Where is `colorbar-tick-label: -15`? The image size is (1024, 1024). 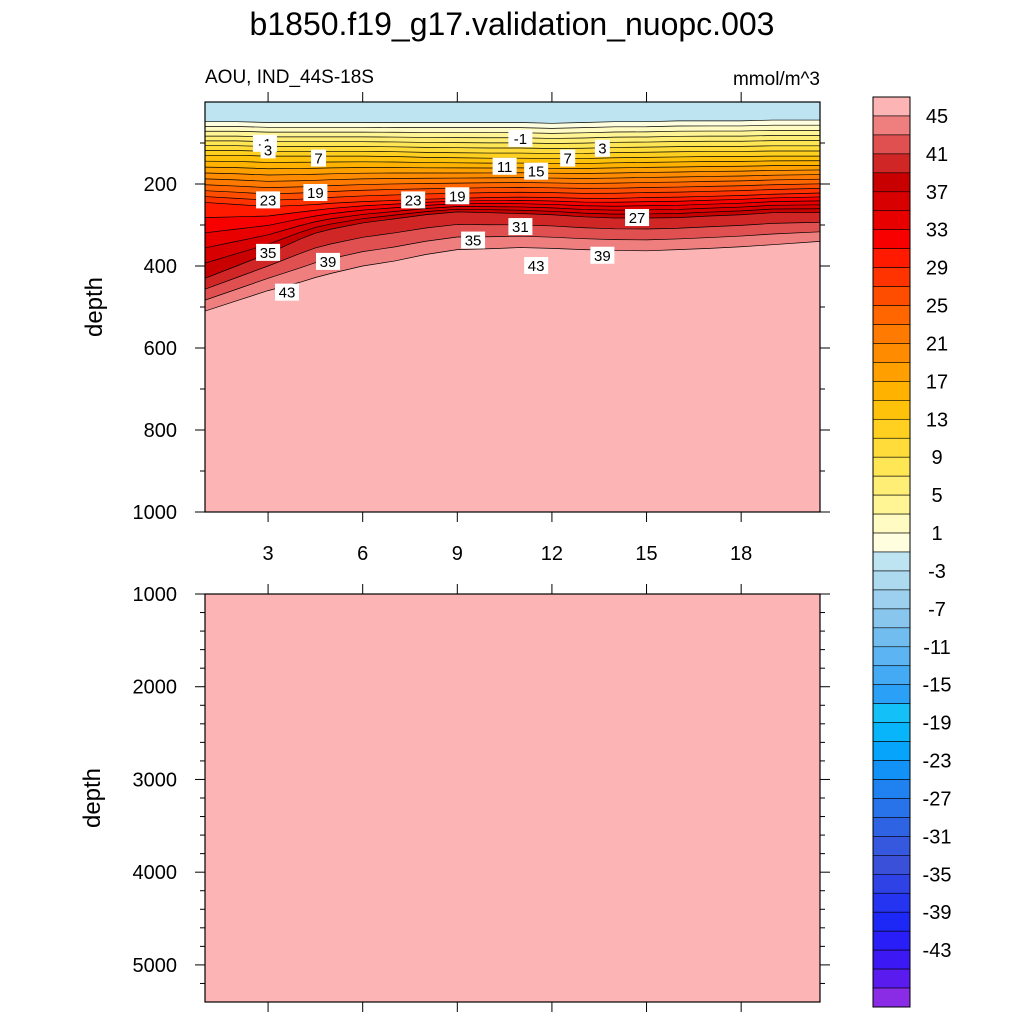 colorbar-tick-label: -15 is located at coordinates (937, 686).